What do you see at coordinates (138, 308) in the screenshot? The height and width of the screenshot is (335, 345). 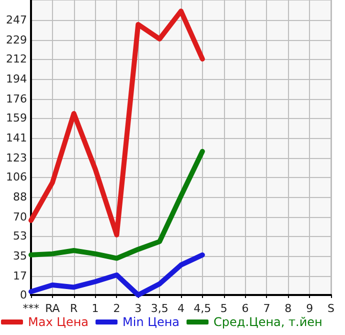 I see `x-tick-label: 3` at bounding box center [138, 308].